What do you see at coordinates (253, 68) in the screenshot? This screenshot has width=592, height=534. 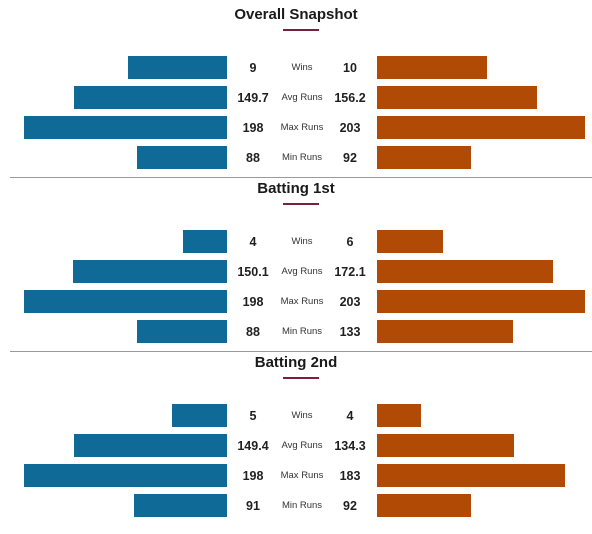 I see `value-left-label: 9` at bounding box center [253, 68].